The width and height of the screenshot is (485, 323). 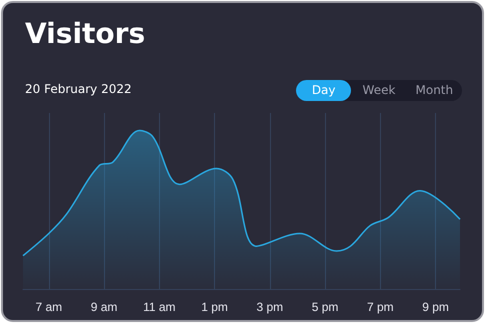 I want to click on x-tick-label: 11 am, so click(x=159, y=307).